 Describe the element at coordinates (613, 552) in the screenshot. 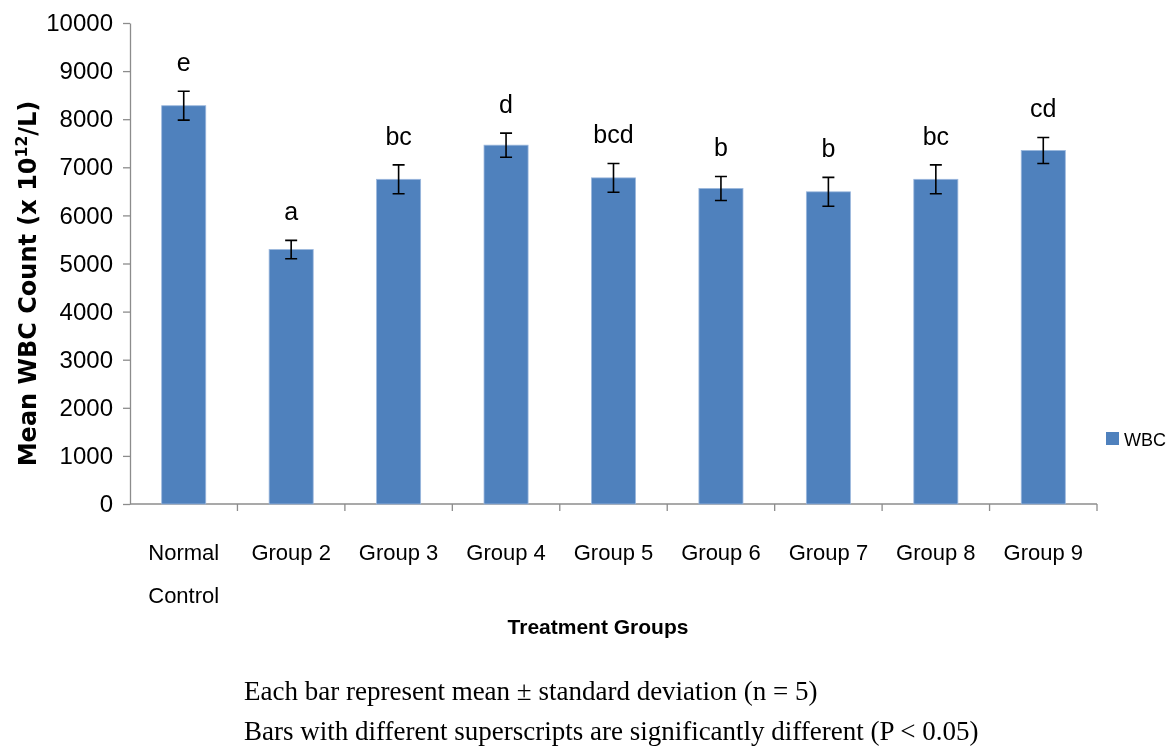

I see `x-tick-label: Group 5` at that location.